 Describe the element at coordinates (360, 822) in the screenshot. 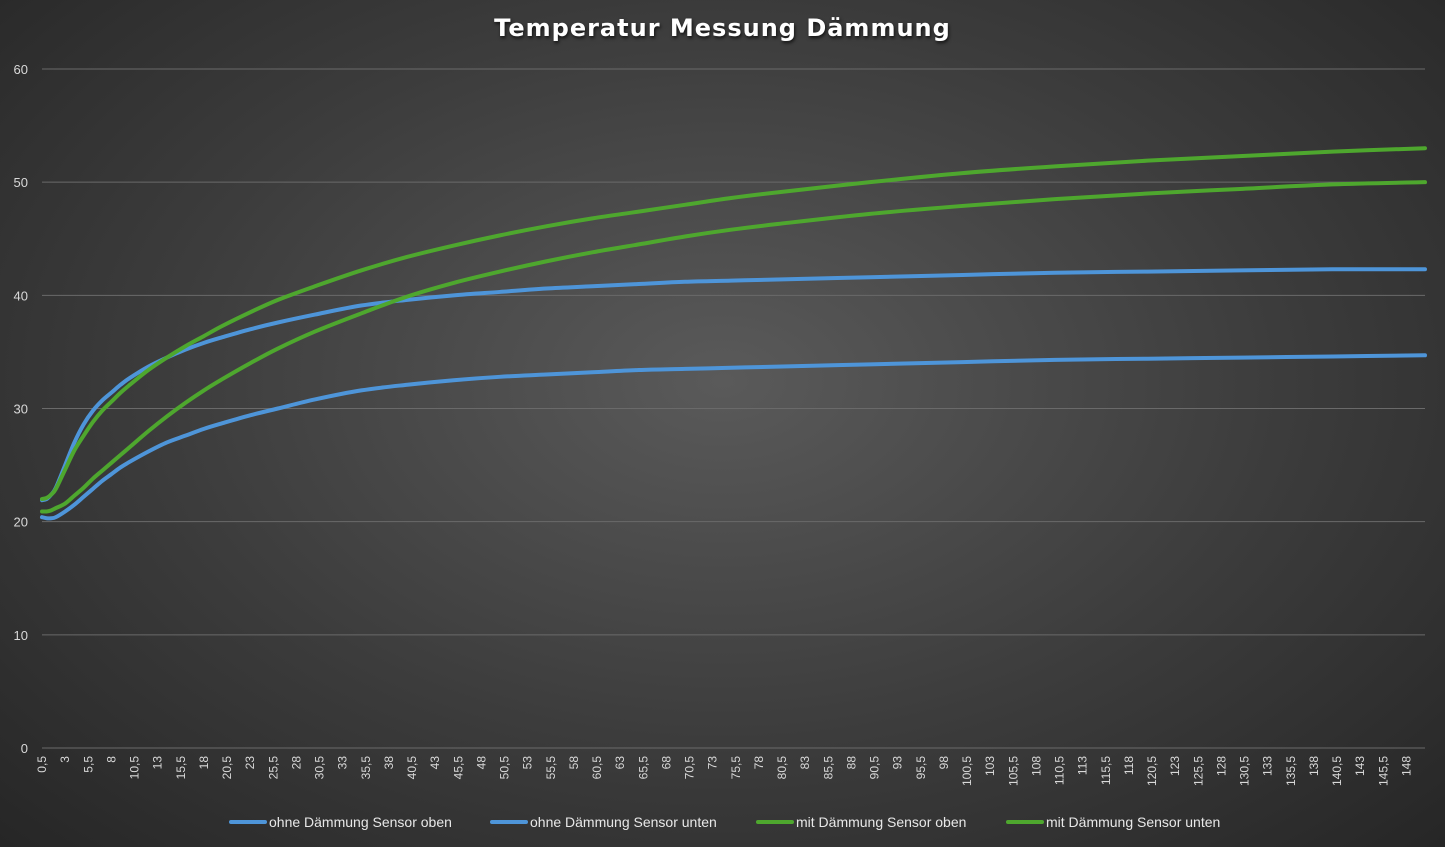

I see `legend-label: ohne Dämmung Sensor oben` at that location.